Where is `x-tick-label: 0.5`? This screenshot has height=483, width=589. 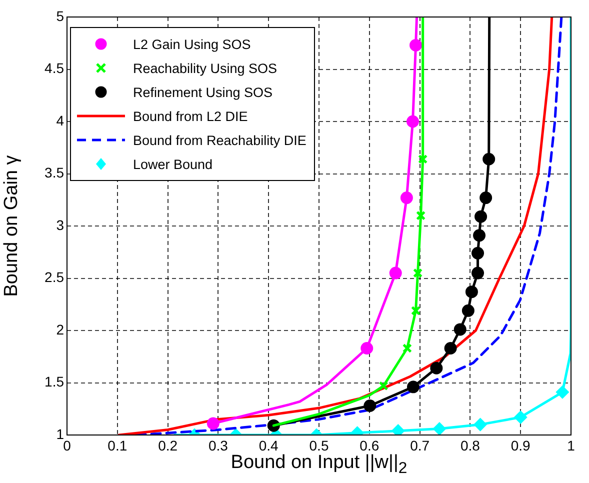
x-tick-label: 0.5 is located at coordinates (319, 445).